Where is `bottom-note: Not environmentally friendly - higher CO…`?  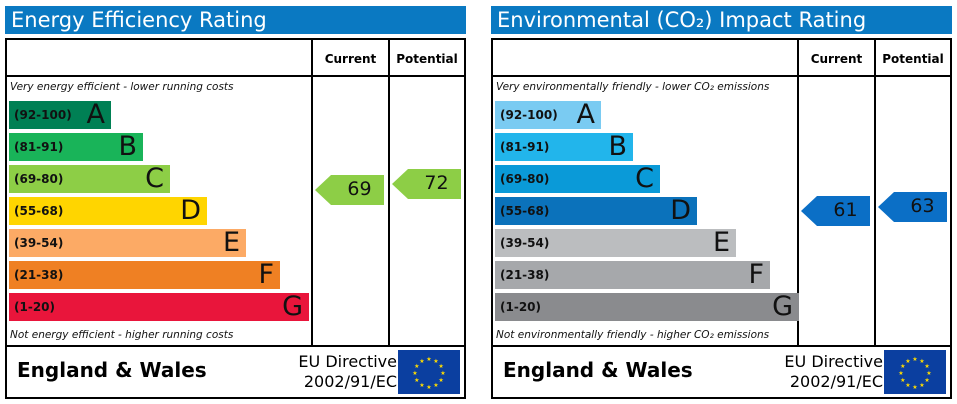 bottom-note: Not environmentally friendly - higher CO… is located at coordinates (633, 335).